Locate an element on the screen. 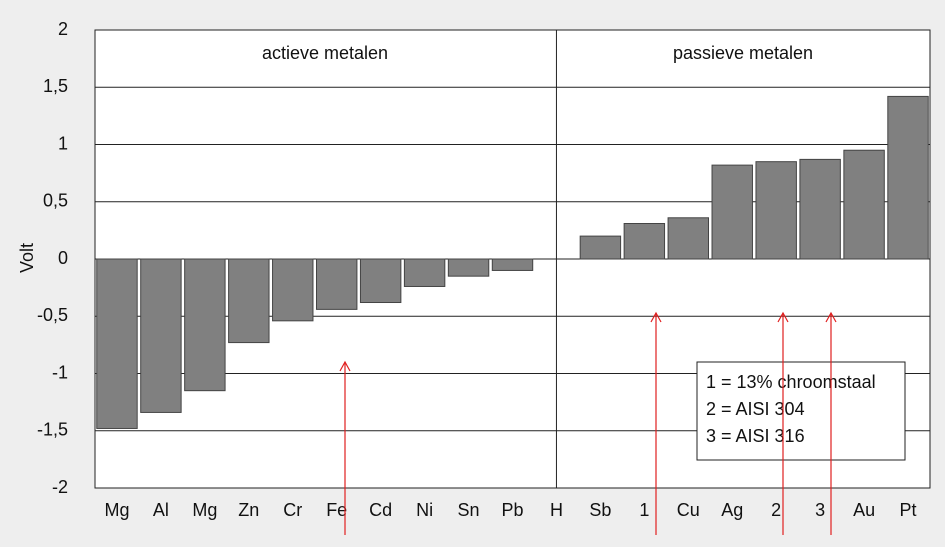  x-tick-label: Au is located at coordinates (864, 510).